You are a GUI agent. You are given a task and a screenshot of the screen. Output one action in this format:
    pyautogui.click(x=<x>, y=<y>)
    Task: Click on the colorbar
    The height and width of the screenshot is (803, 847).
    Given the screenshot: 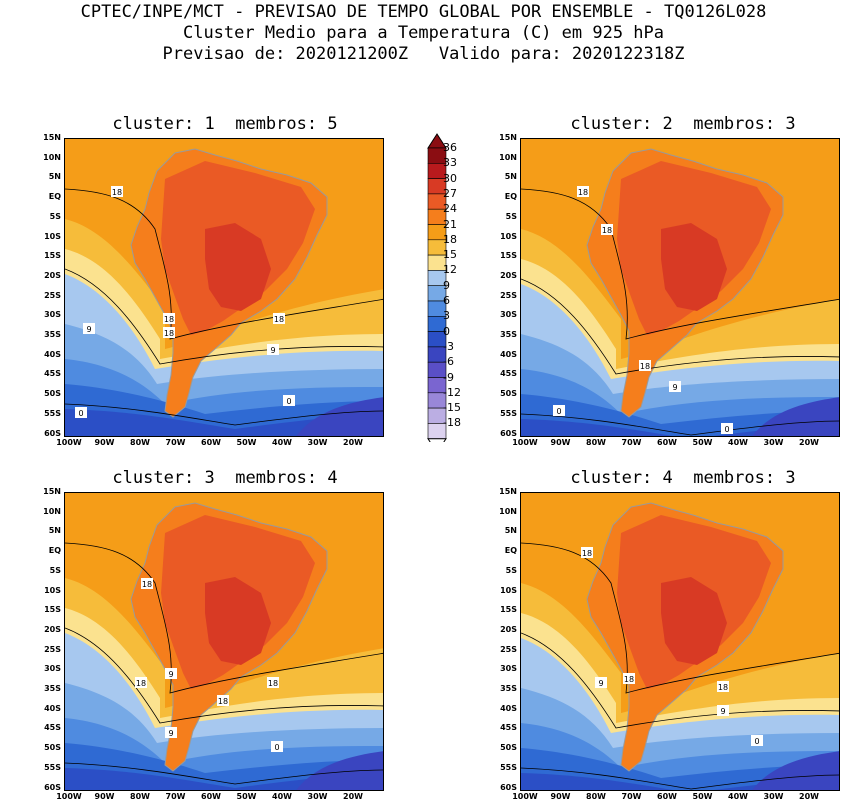 What is the action you would take?
    pyautogui.click(x=437, y=287)
    